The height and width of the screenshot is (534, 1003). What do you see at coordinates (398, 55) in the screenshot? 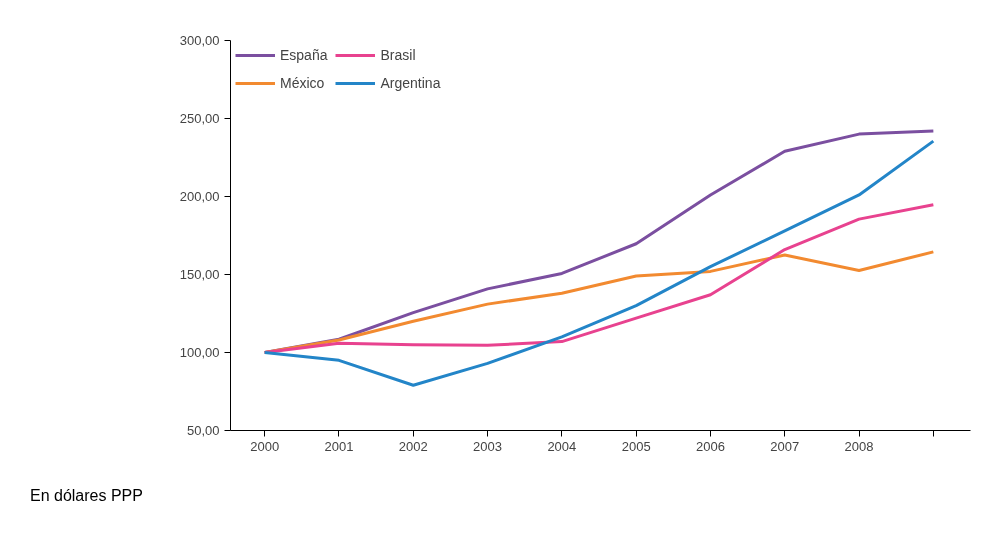
I see `legend-label: Brasil` at bounding box center [398, 55].